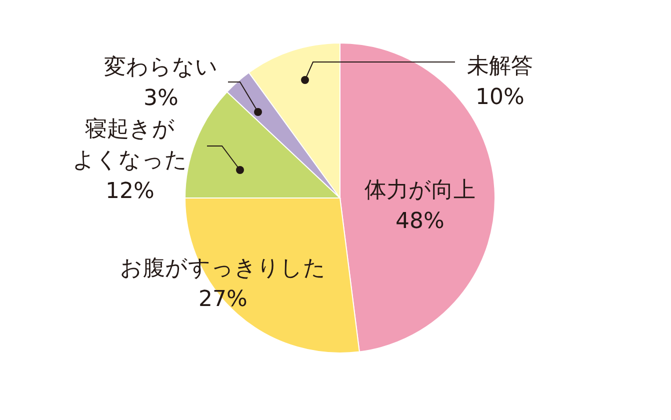 Image resolution: width=671 pixels, height=420 pixels. What do you see at coordinates (420, 221) in the screenshot?
I see `data-label: 48%` at bounding box center [420, 221].